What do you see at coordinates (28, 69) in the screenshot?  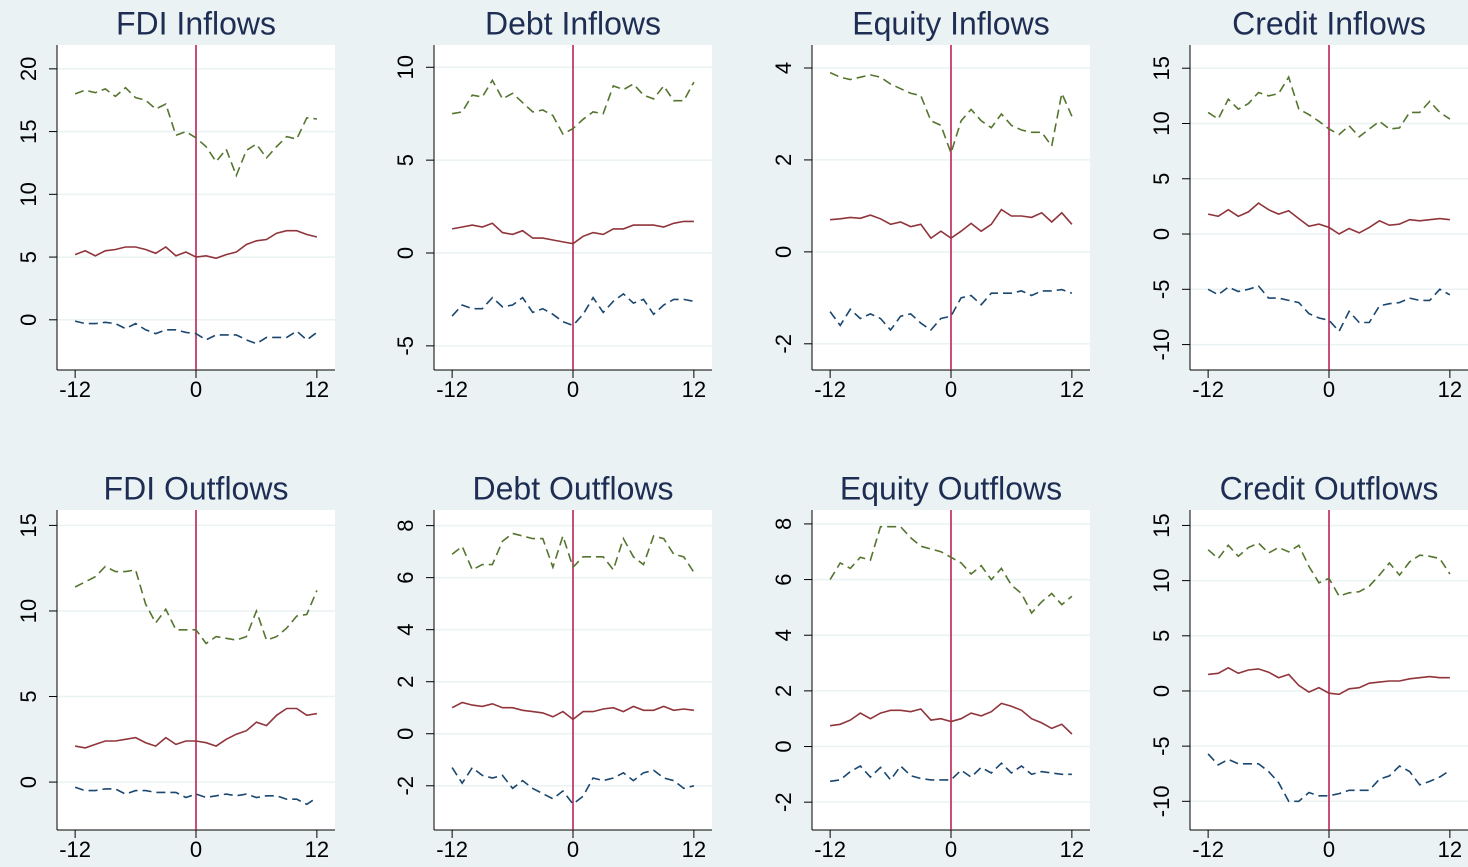 I see `y-tick-label: 20` at bounding box center [28, 69].